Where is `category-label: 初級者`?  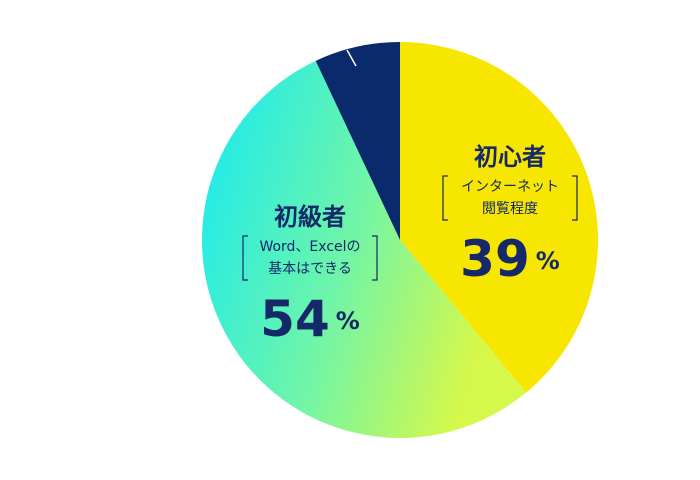 category-label: 初級者 is located at coordinates (310, 217).